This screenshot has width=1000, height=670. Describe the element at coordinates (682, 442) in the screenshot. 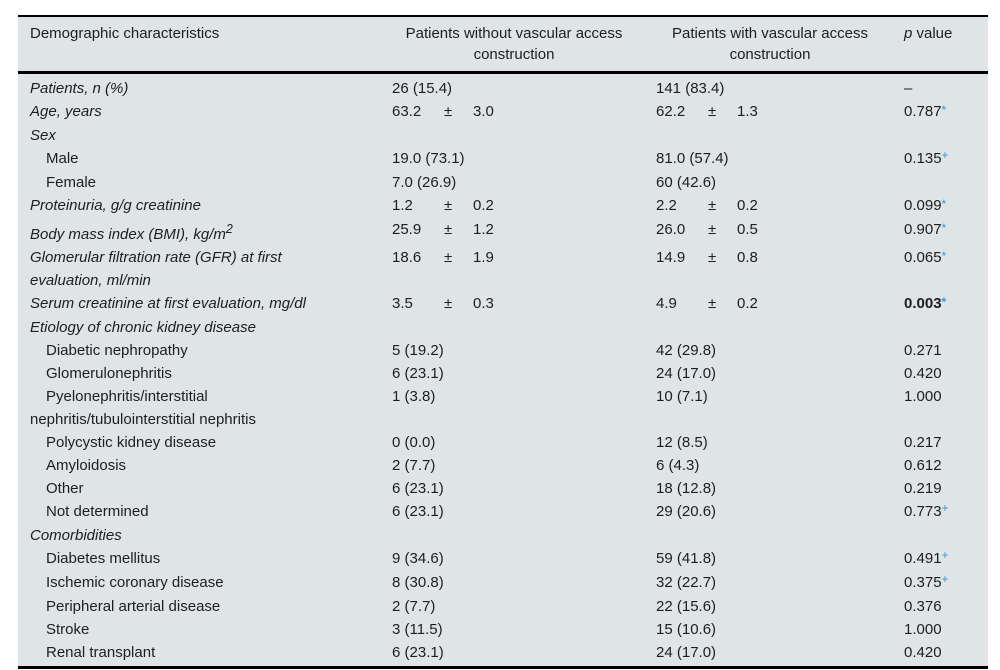

I see `cell-with-vascular-access: 12 (8.5)` at that location.